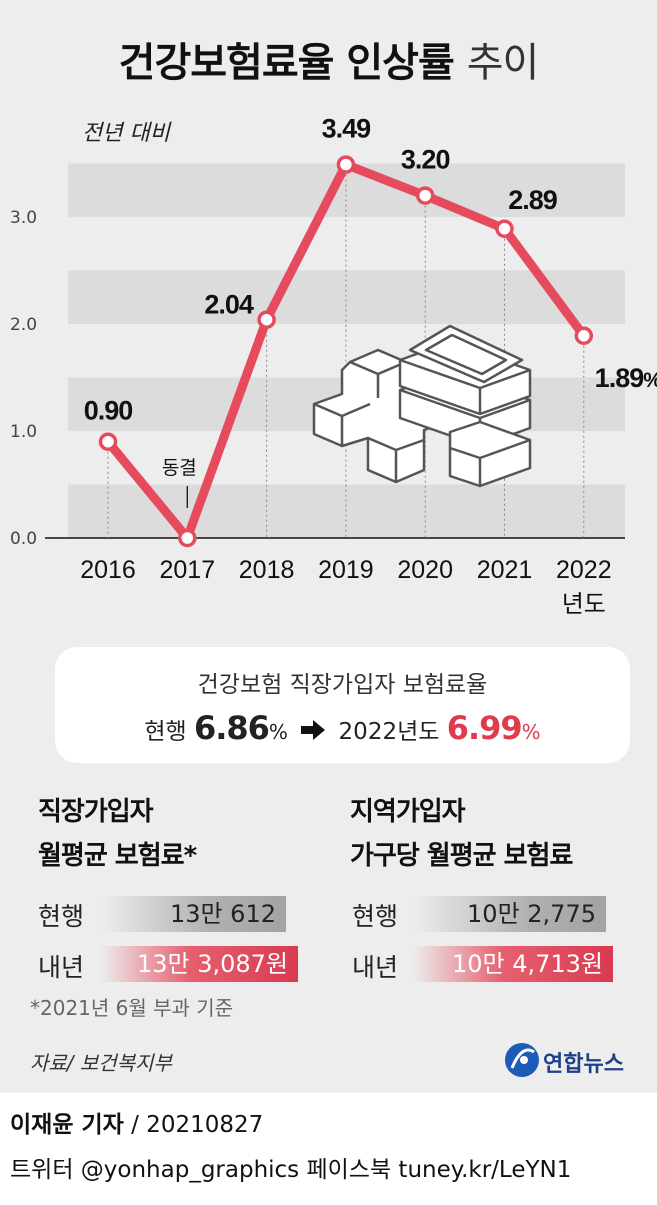 Image resolution: width=657 pixels, height=1205 pixels. Describe the element at coordinates (313, 730) in the screenshot. I see `arrow-right-icon` at that location.